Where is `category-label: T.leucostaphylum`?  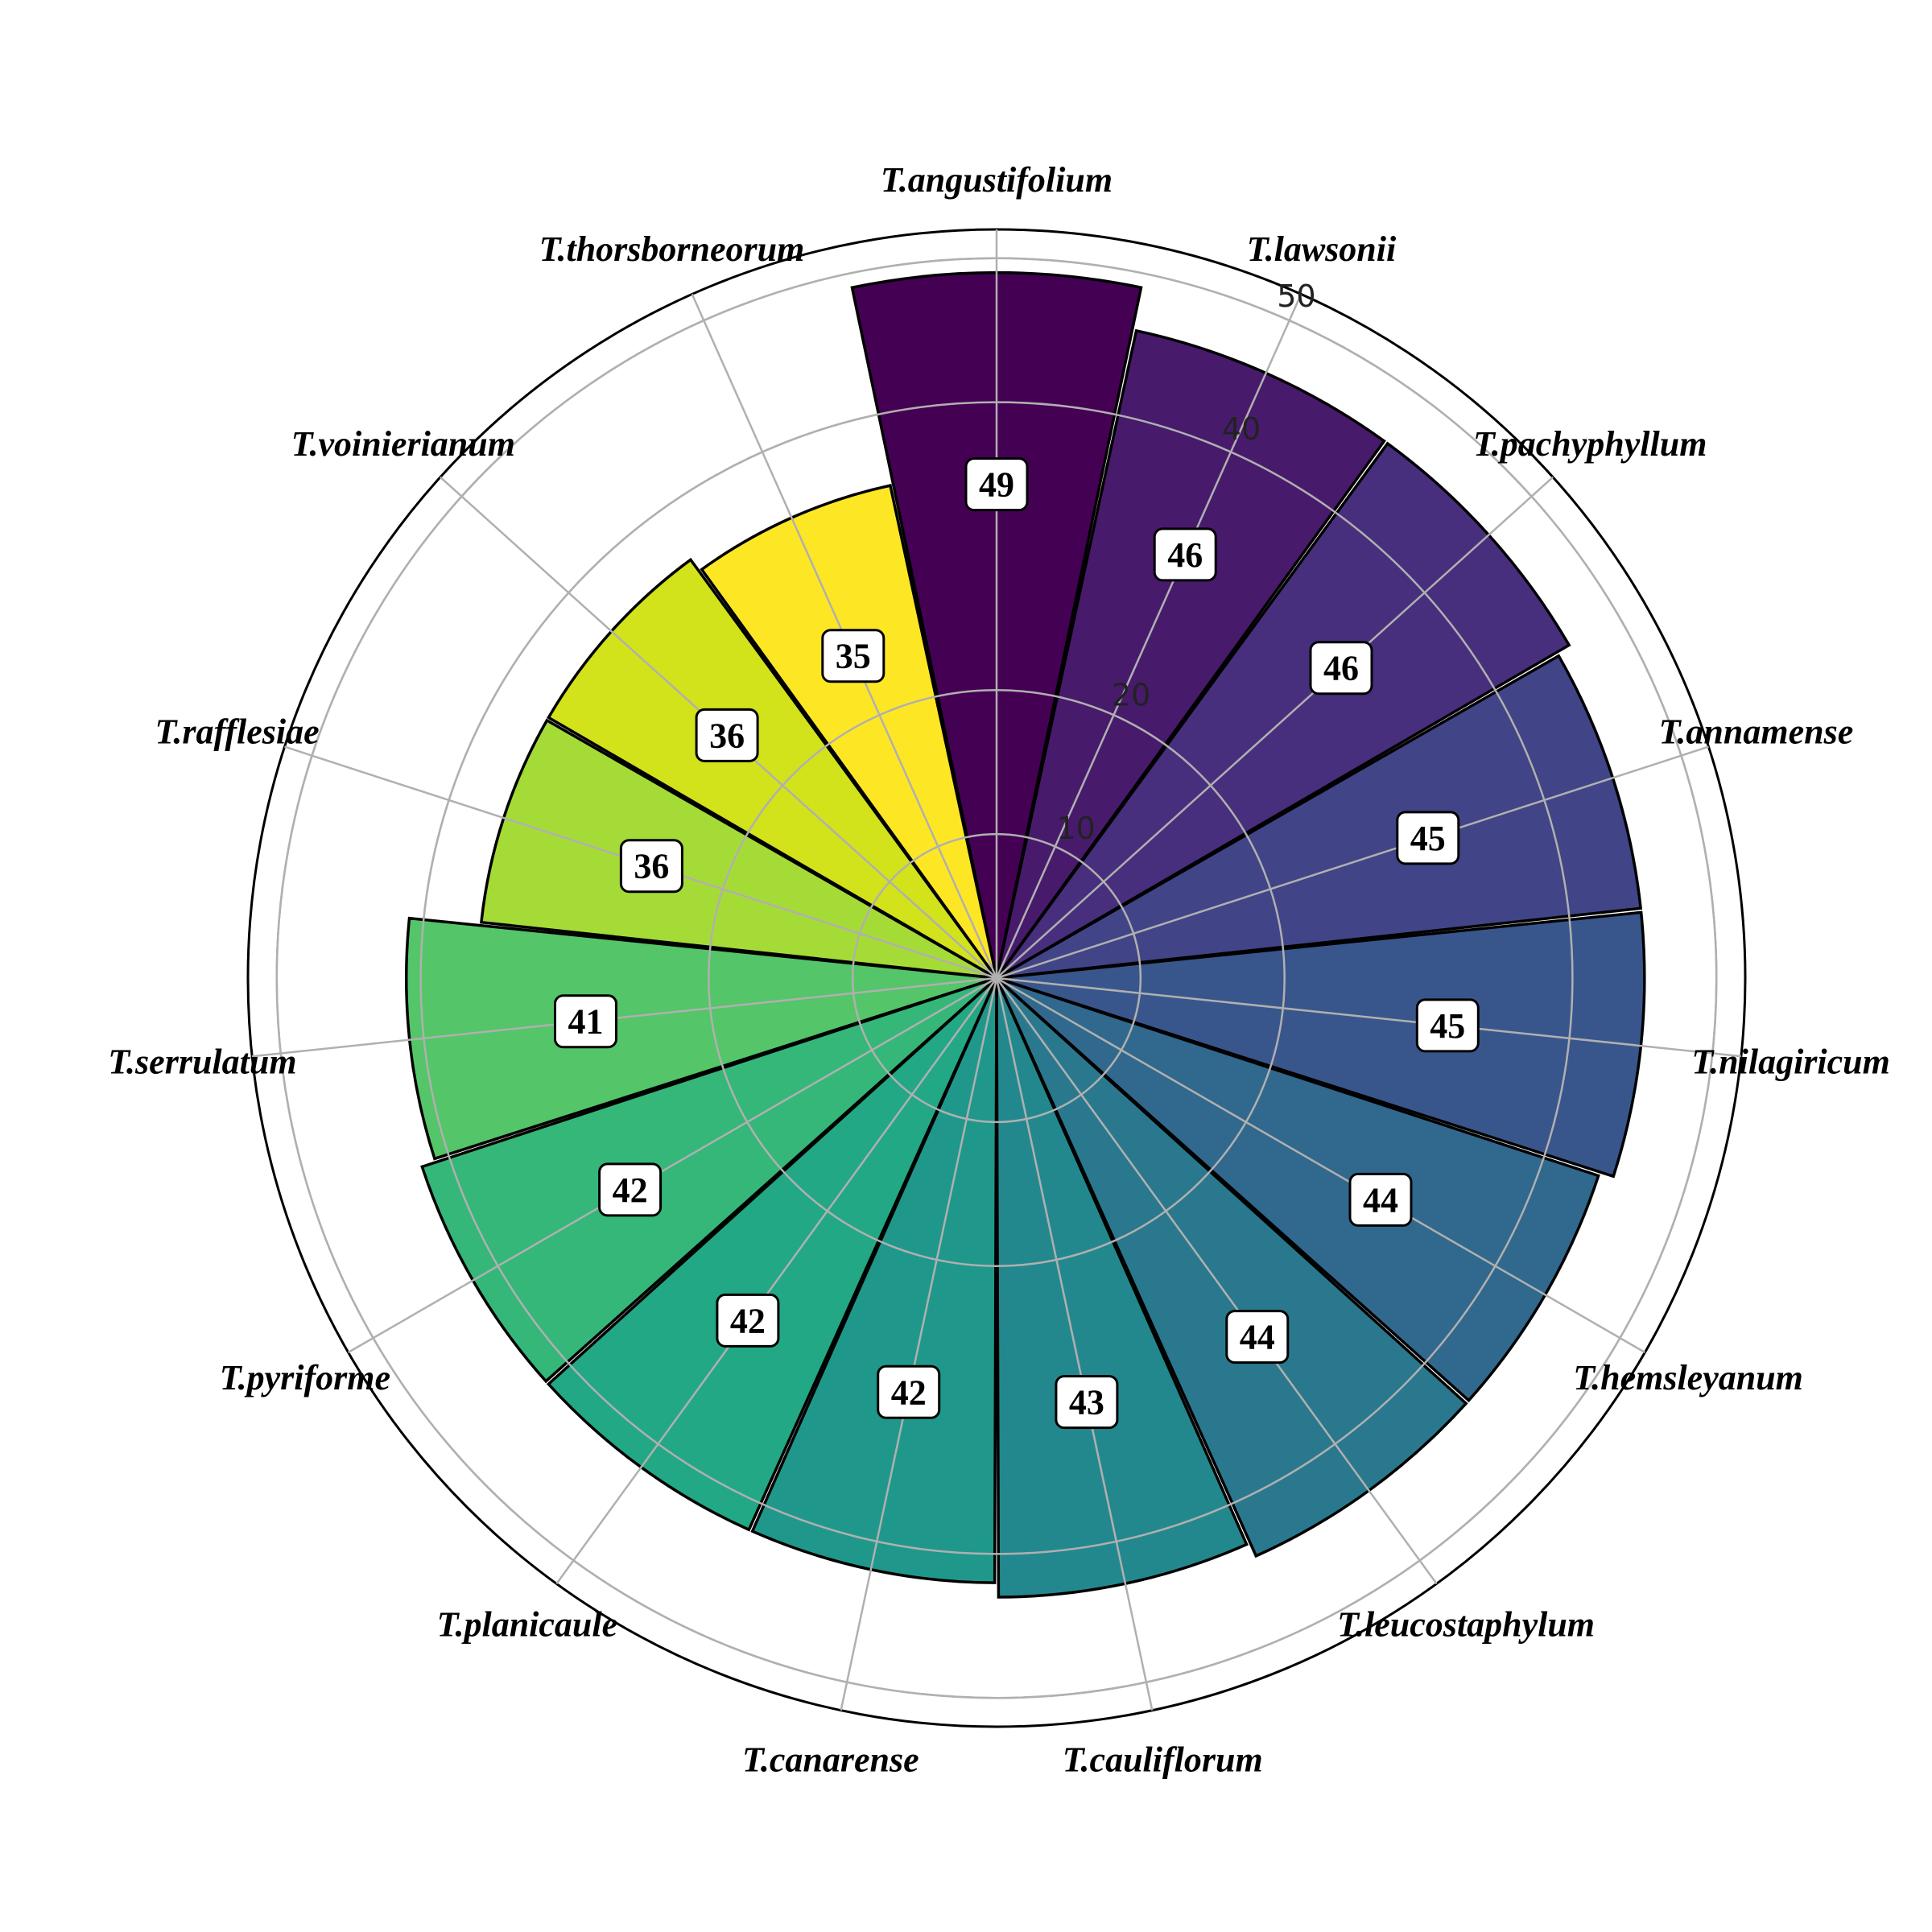
category-label: T.leucostaphylum is located at coordinates (1466, 1625).